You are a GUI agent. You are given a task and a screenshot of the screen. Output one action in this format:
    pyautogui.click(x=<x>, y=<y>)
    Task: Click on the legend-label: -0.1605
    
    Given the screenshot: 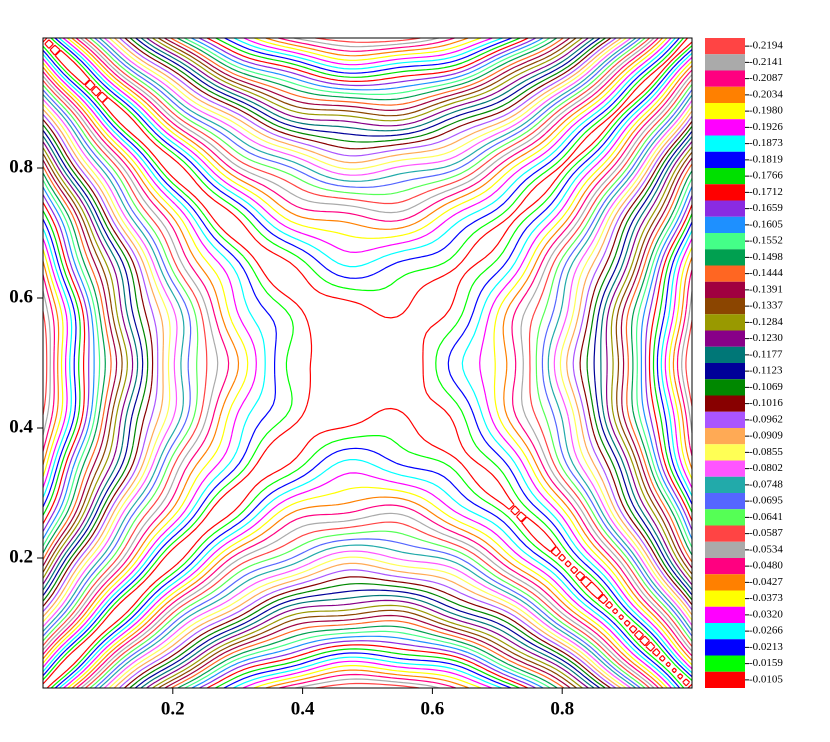 What is the action you would take?
    pyautogui.click(x=766, y=224)
    